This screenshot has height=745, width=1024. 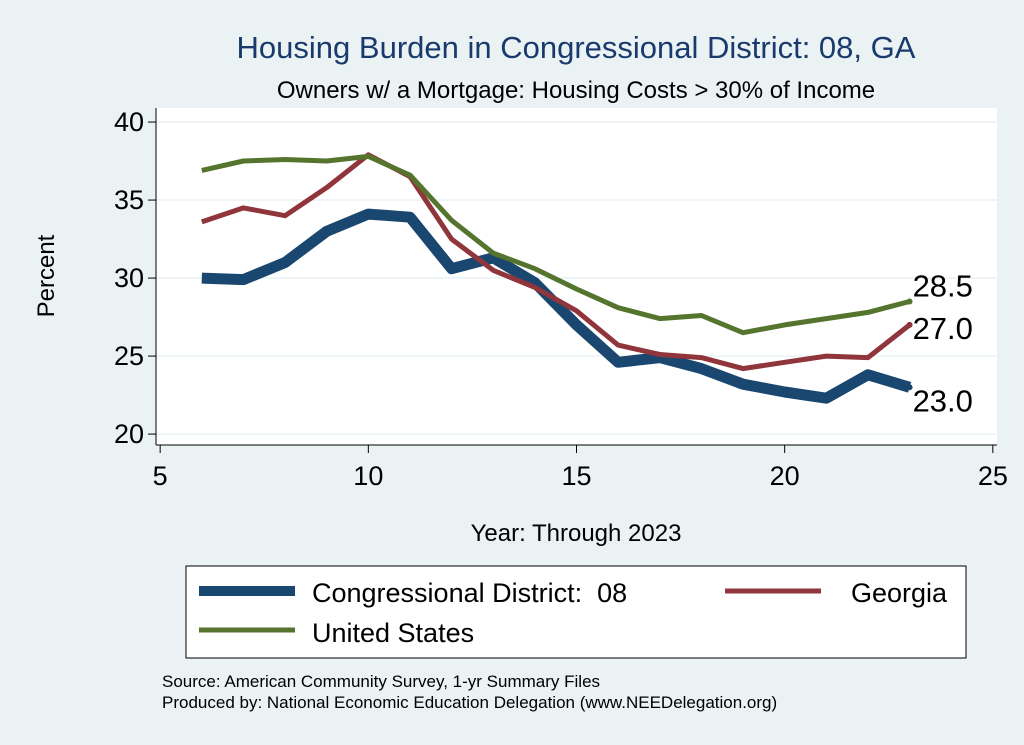 What do you see at coordinates (129, 356) in the screenshot?
I see `y-tick-label: 25` at bounding box center [129, 356].